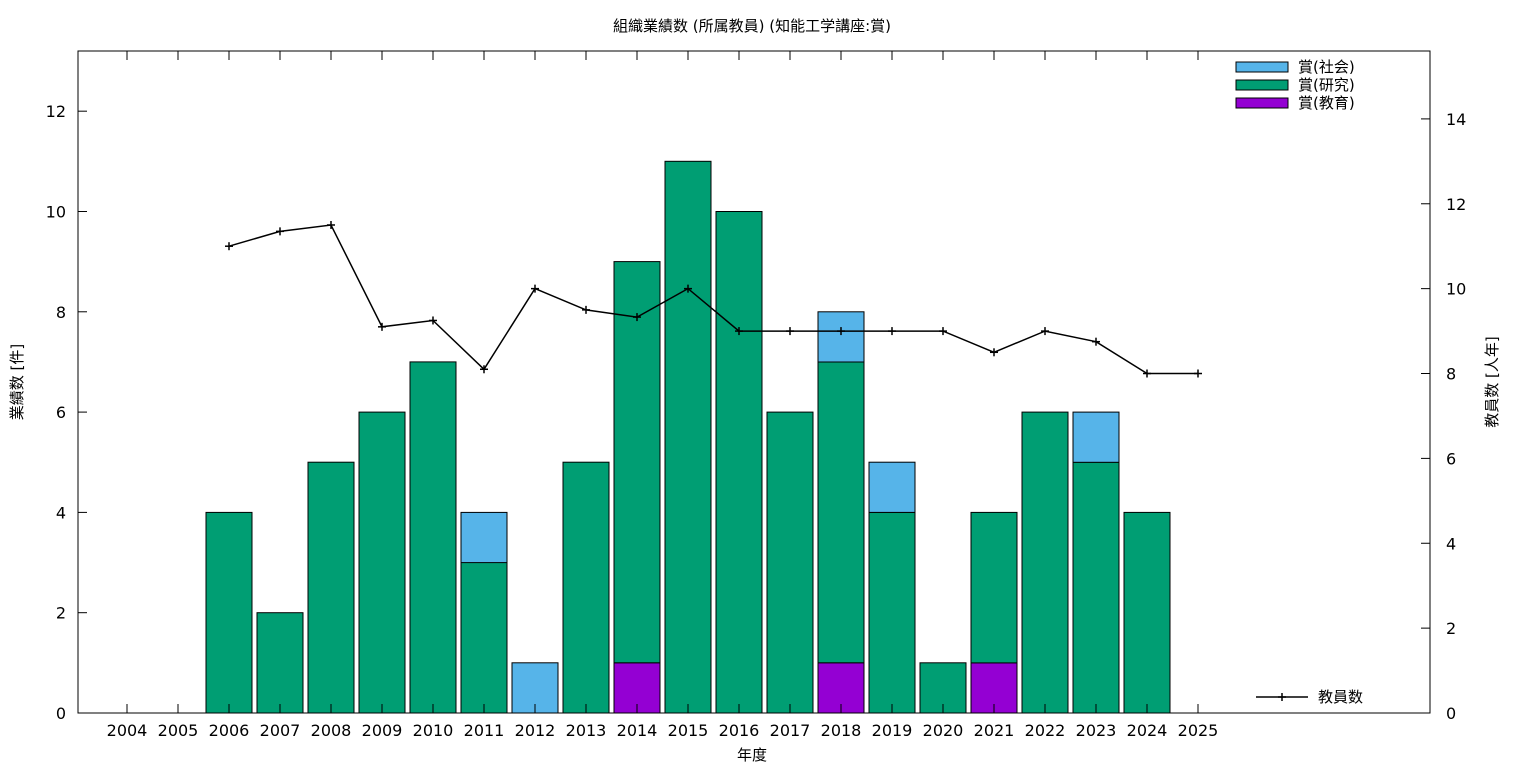  I want to click on x-tick-label-2004: 2004, so click(127, 730).